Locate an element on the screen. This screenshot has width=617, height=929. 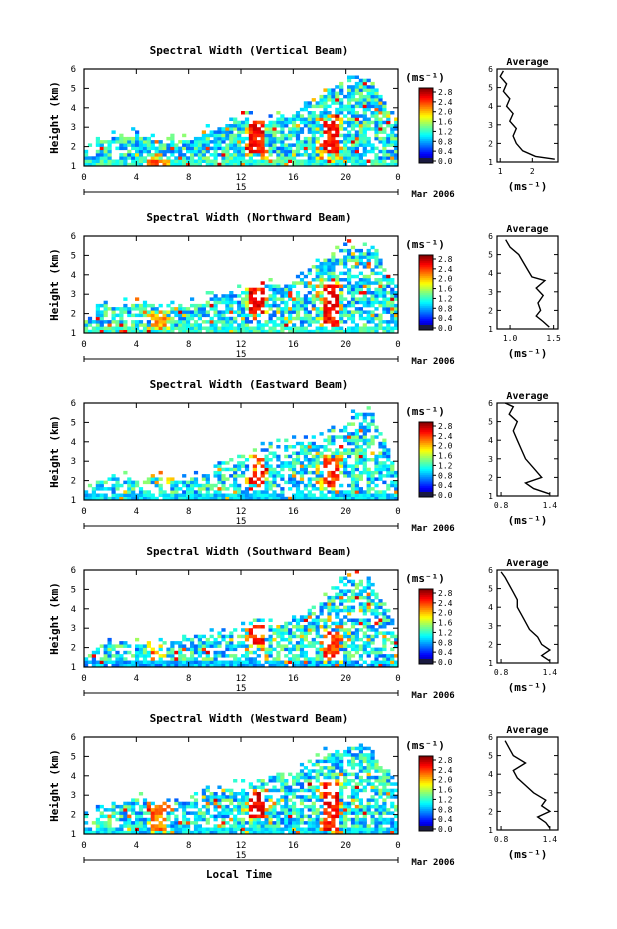
x-tick-label: 0 is located at coordinates (83, 178).